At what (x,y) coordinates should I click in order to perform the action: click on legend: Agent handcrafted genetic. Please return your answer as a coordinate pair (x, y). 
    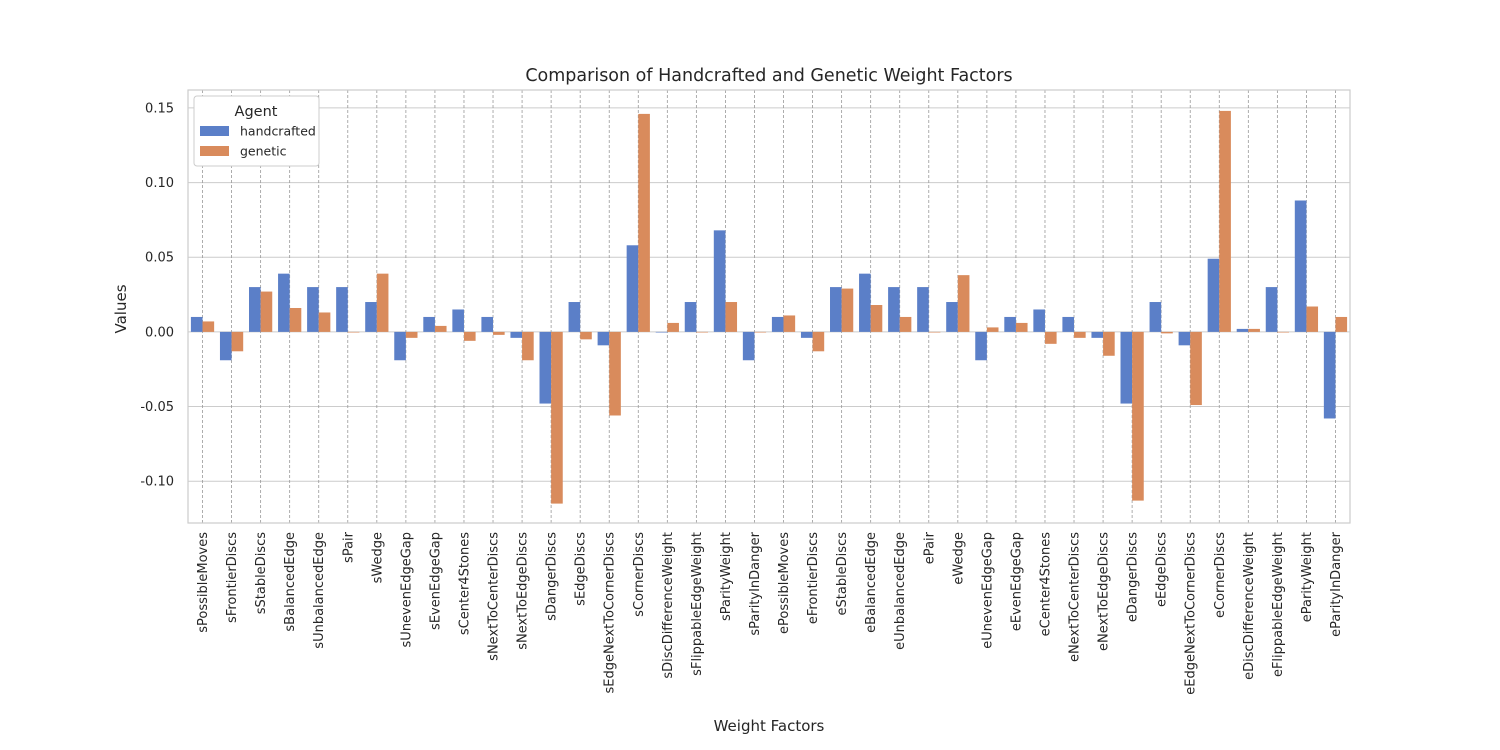
    Looking at the image, I should click on (256, 131).